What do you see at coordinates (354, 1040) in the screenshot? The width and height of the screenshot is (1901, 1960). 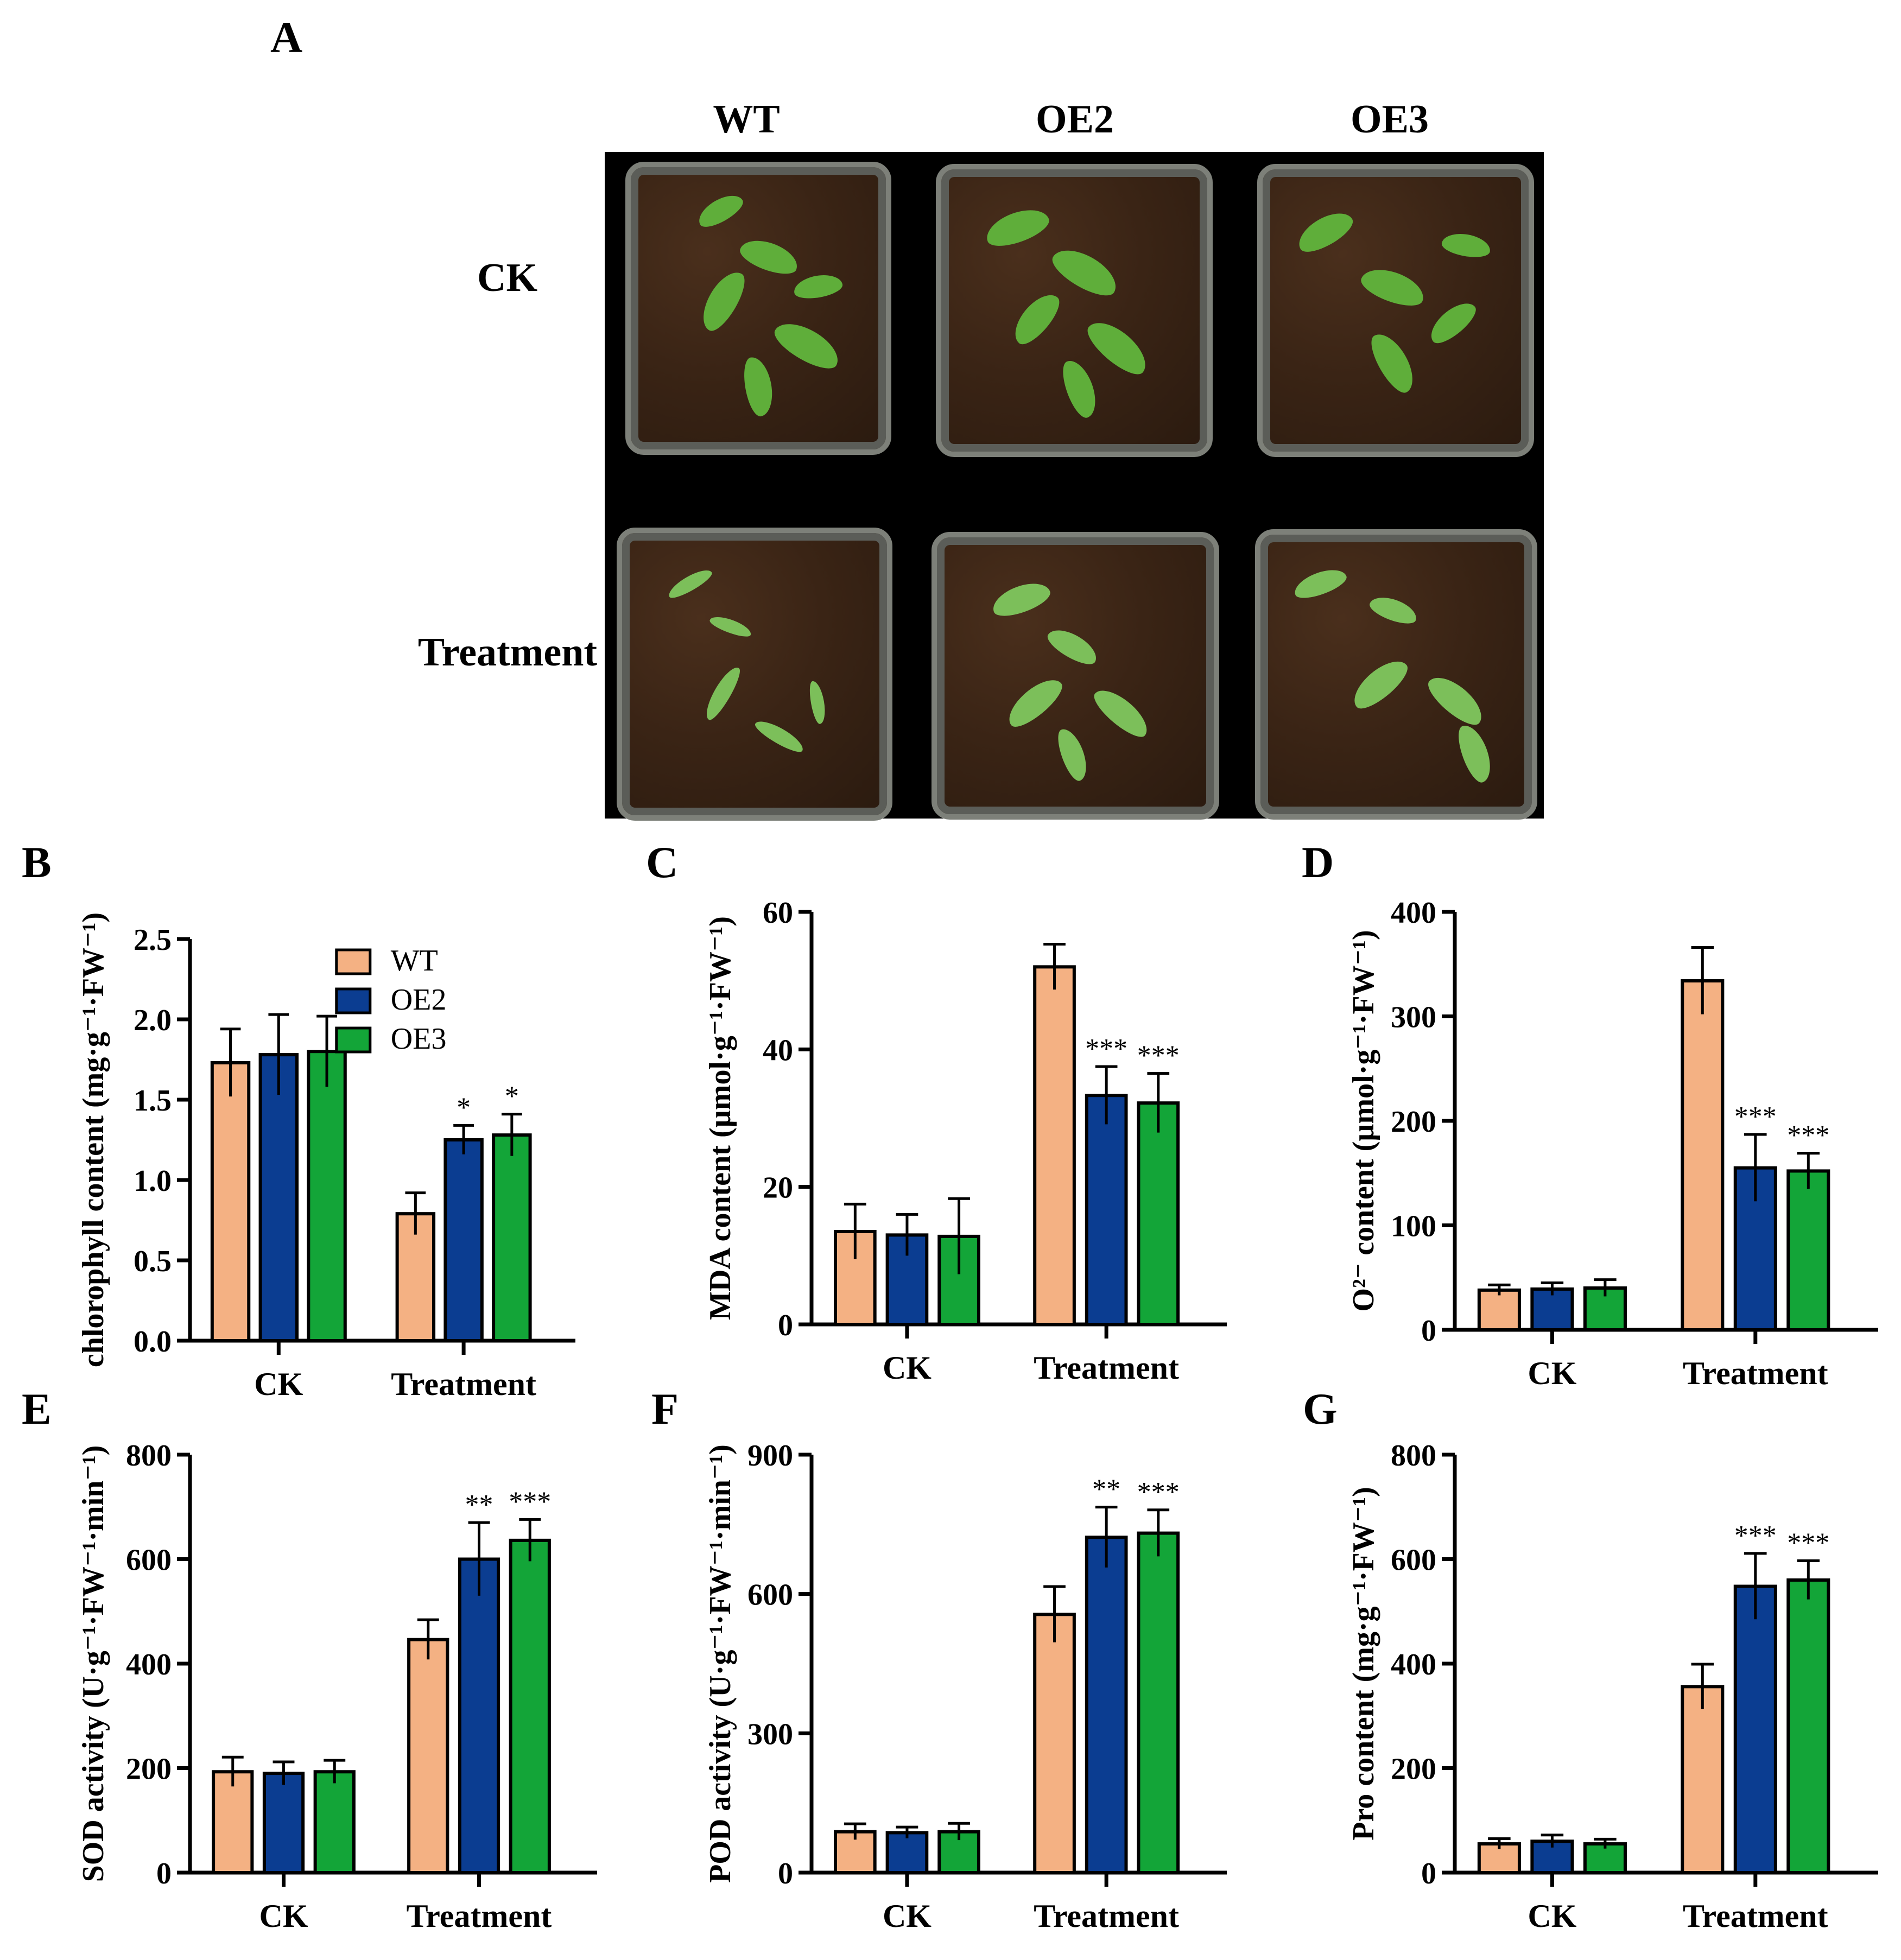 I see `legend-swatch` at bounding box center [354, 1040].